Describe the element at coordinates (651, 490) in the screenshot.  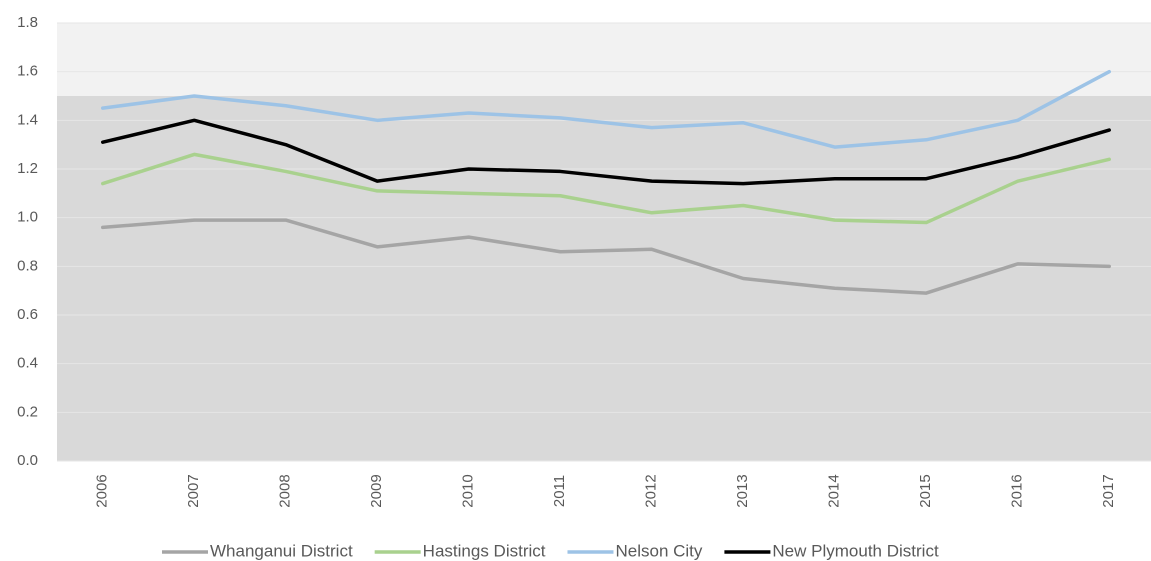
I see `x-tick-label: 2012` at that location.